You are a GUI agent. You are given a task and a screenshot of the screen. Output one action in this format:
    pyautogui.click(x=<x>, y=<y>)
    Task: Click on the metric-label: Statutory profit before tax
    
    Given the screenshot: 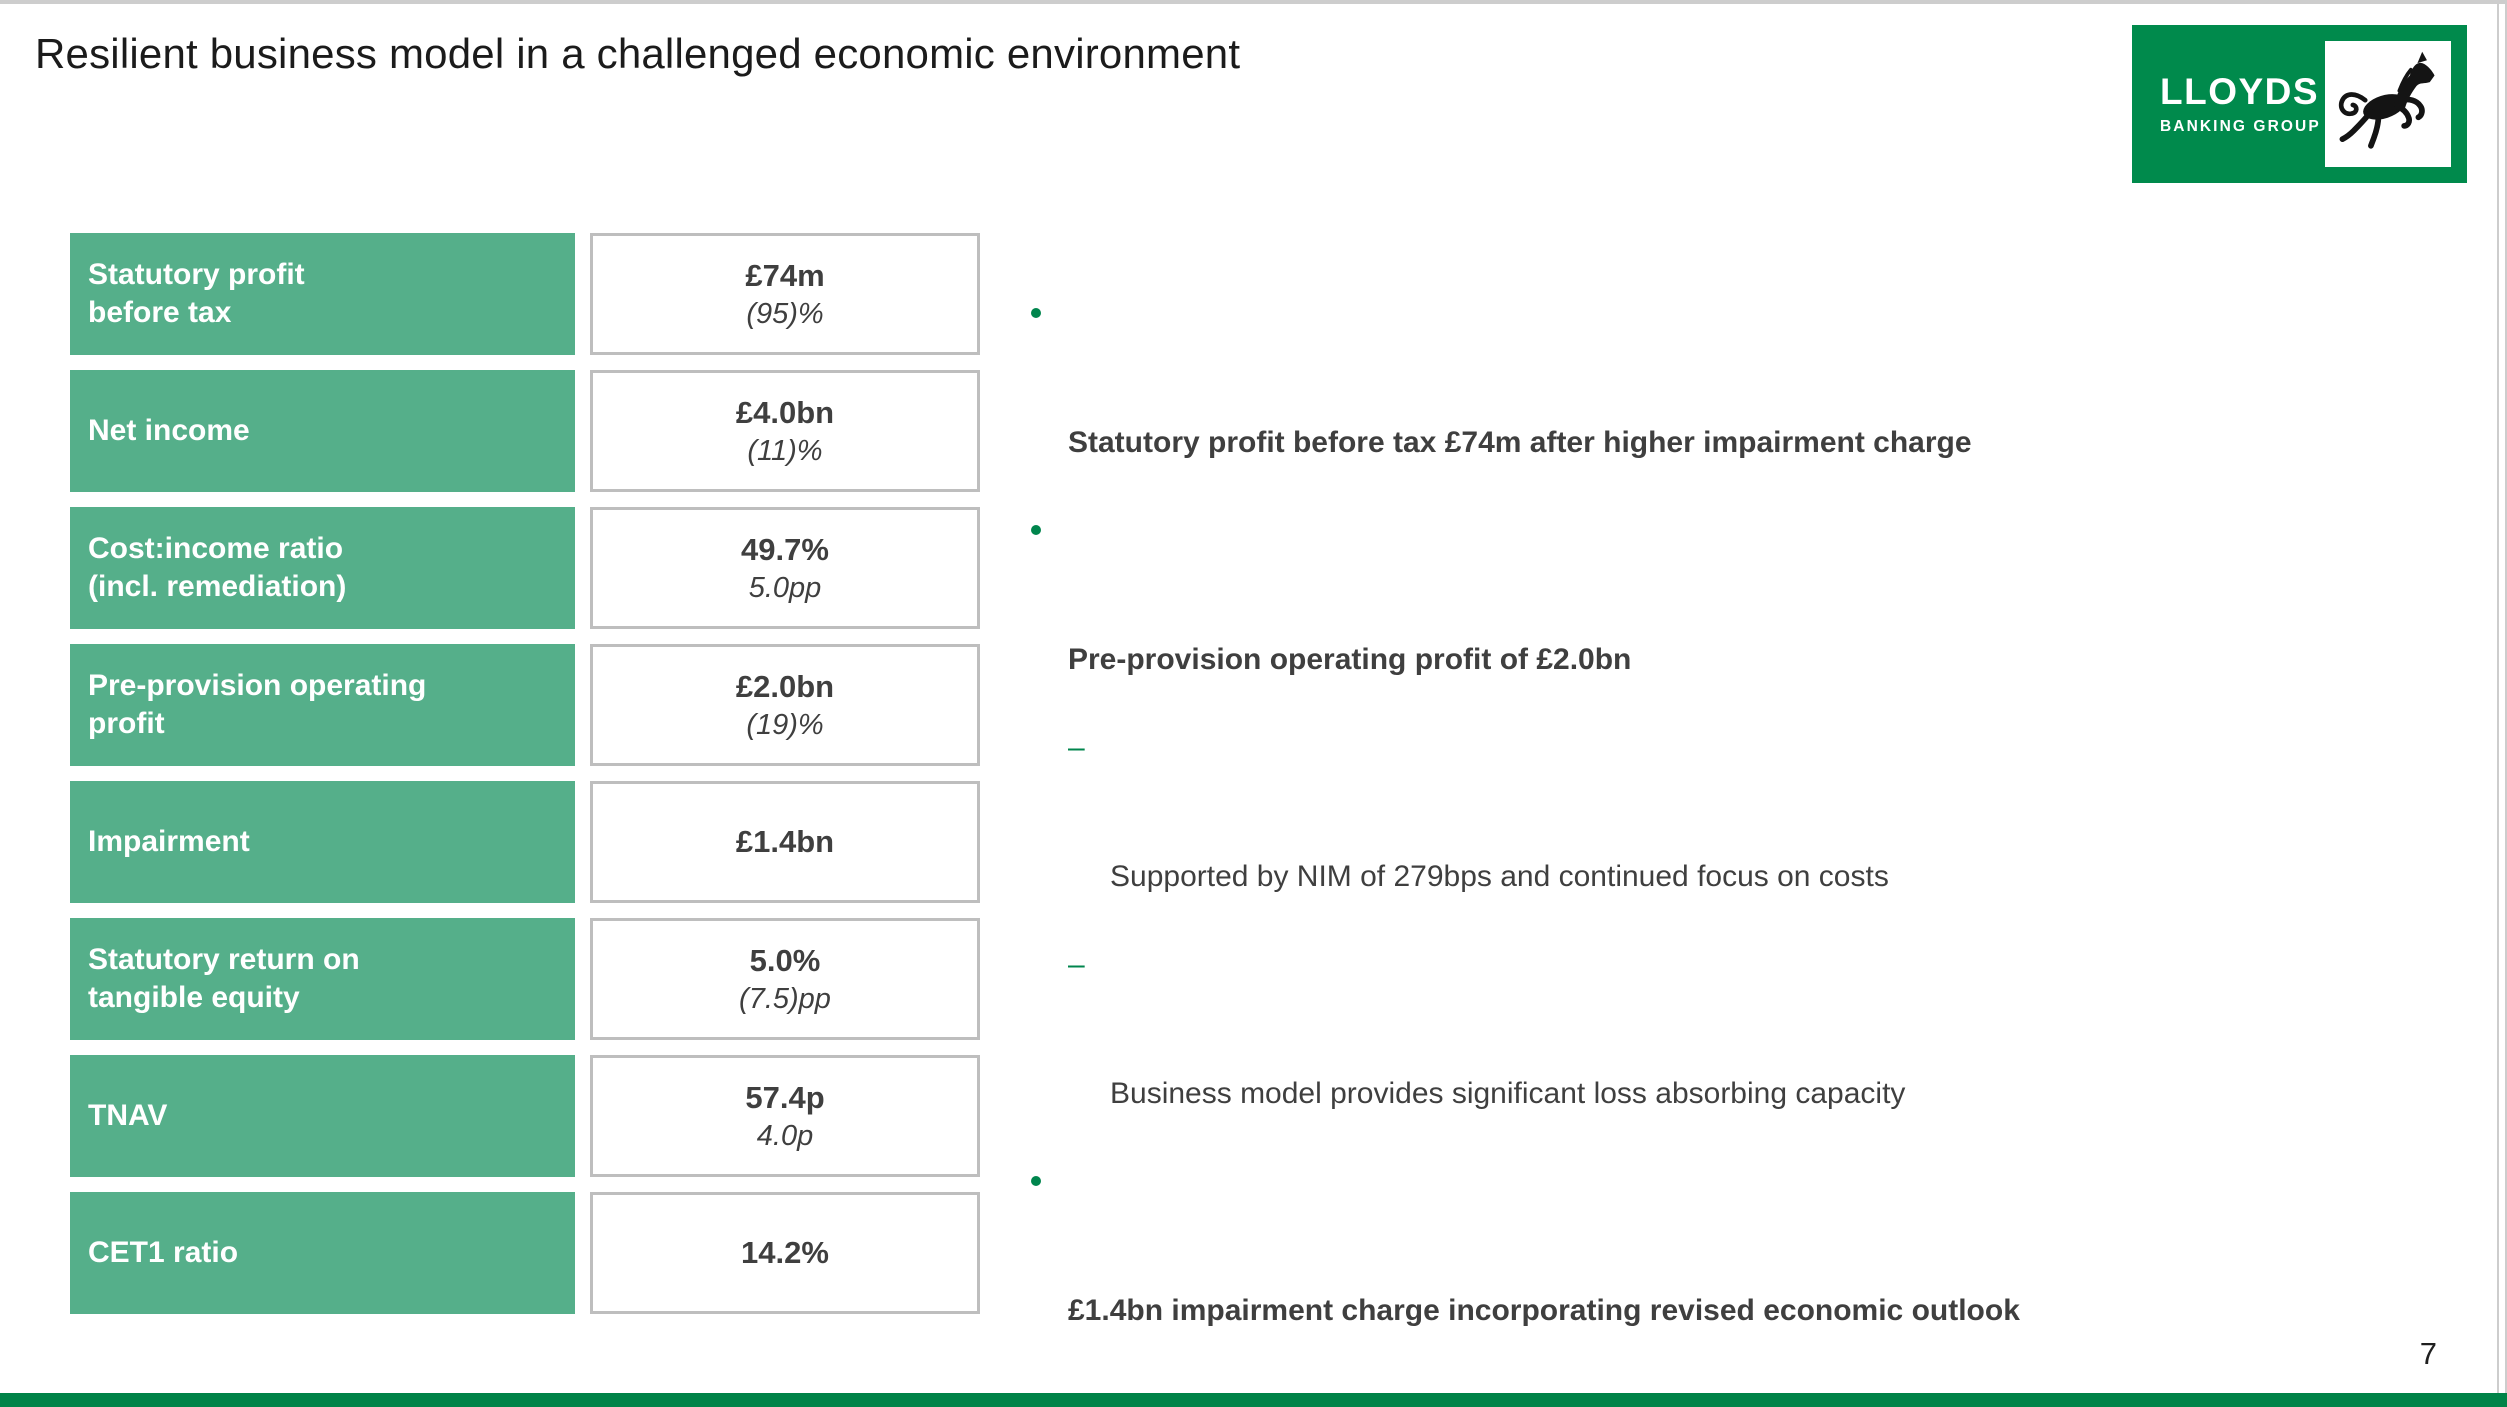 What is the action you would take?
    pyautogui.click(x=322, y=294)
    